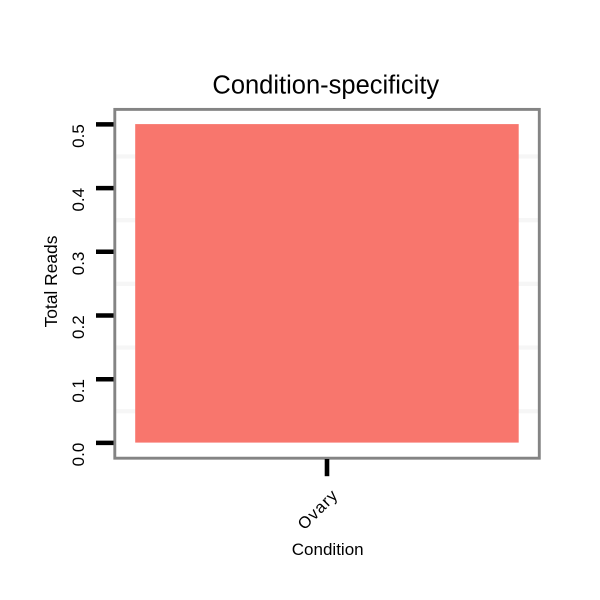  What do you see at coordinates (78, 455) in the screenshot?
I see `svg-text: 0.0` at bounding box center [78, 455].